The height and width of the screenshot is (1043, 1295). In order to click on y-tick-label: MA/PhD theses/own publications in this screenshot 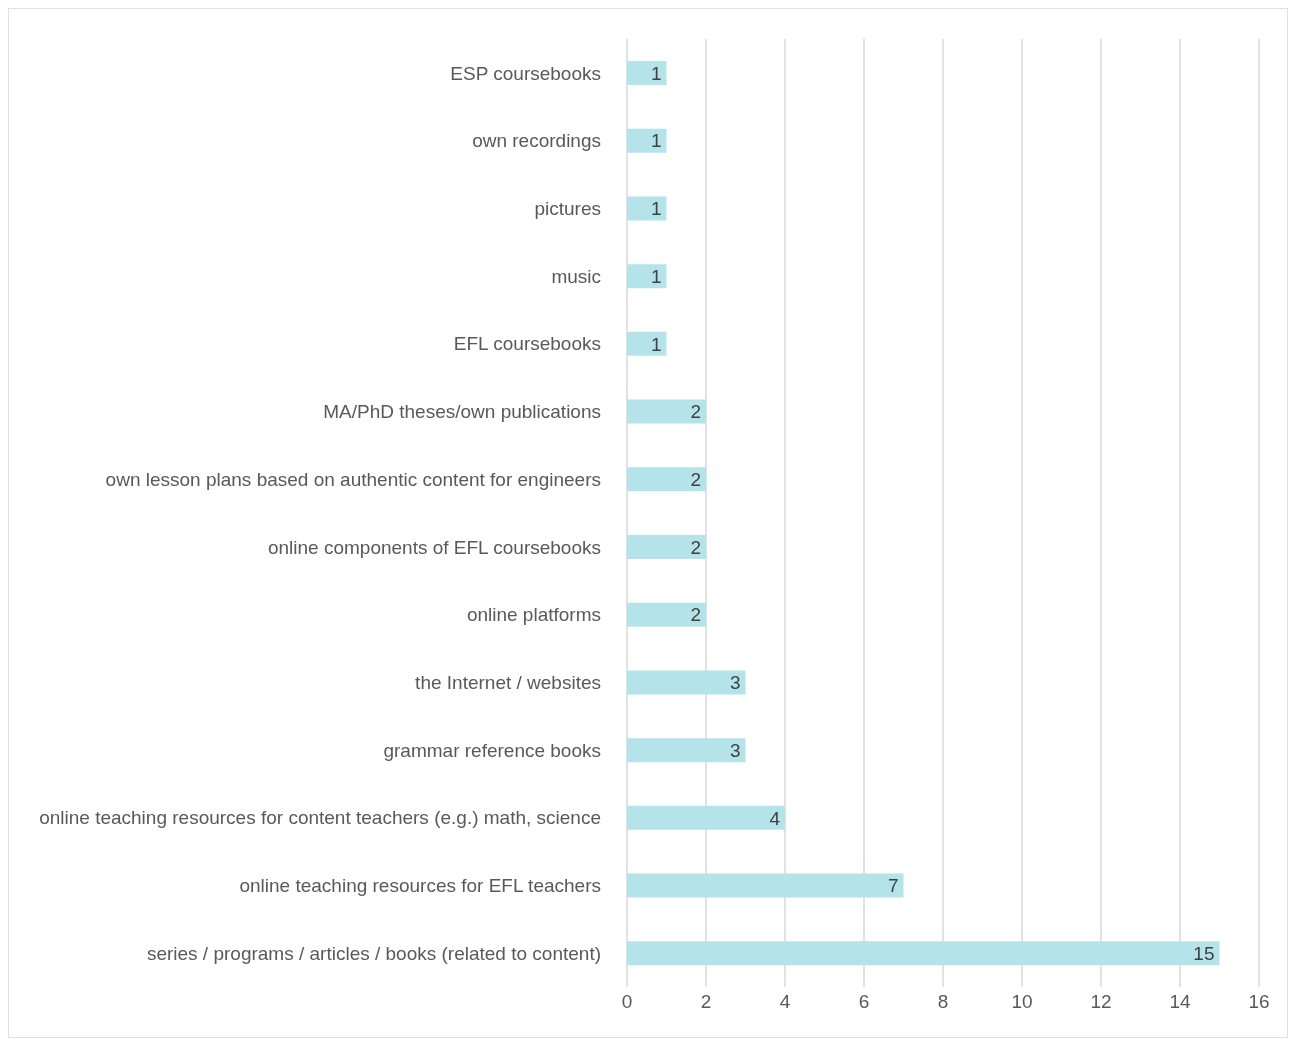, I will do `click(462, 412)`.